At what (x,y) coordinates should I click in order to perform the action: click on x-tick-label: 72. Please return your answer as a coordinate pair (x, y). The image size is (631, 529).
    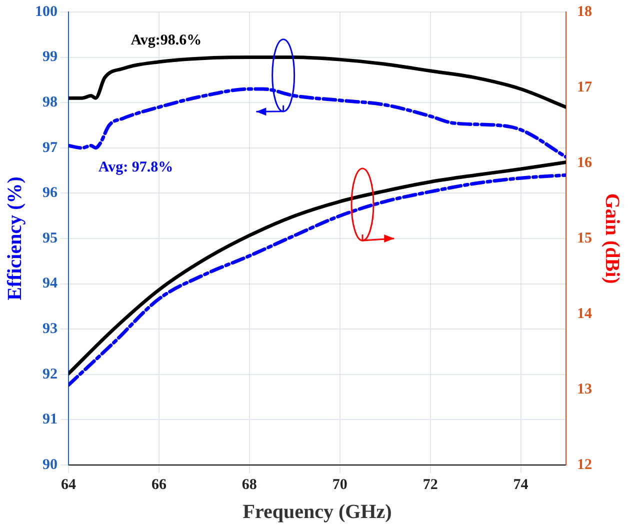
    Looking at the image, I should click on (430, 484).